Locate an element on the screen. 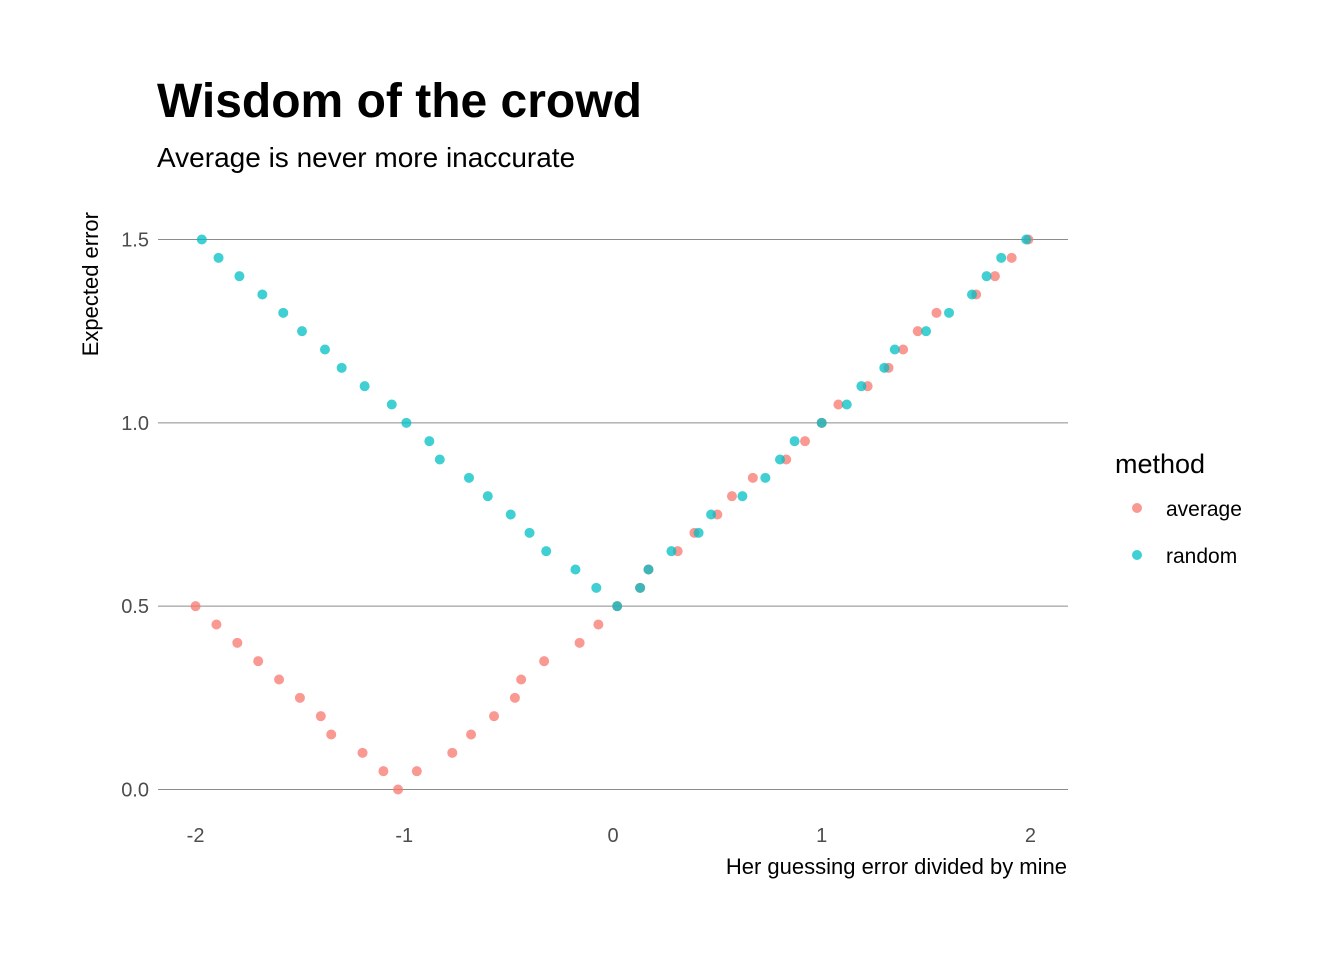 The width and height of the screenshot is (1344, 965). x-tick-label: 1 is located at coordinates (821, 836).